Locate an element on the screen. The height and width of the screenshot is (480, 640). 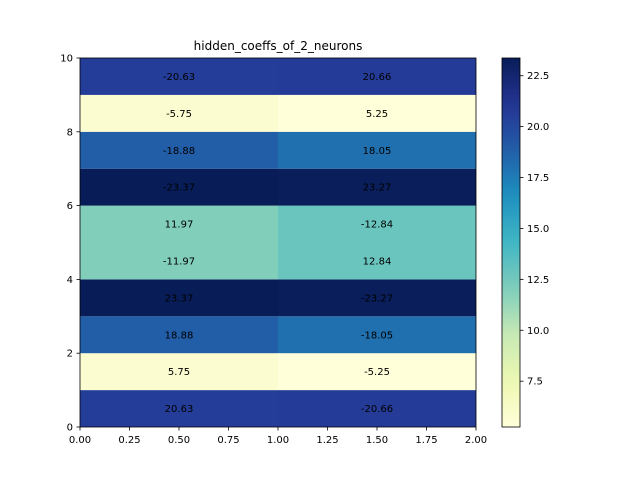
cell-value-label: -23.27 is located at coordinates (377, 298).